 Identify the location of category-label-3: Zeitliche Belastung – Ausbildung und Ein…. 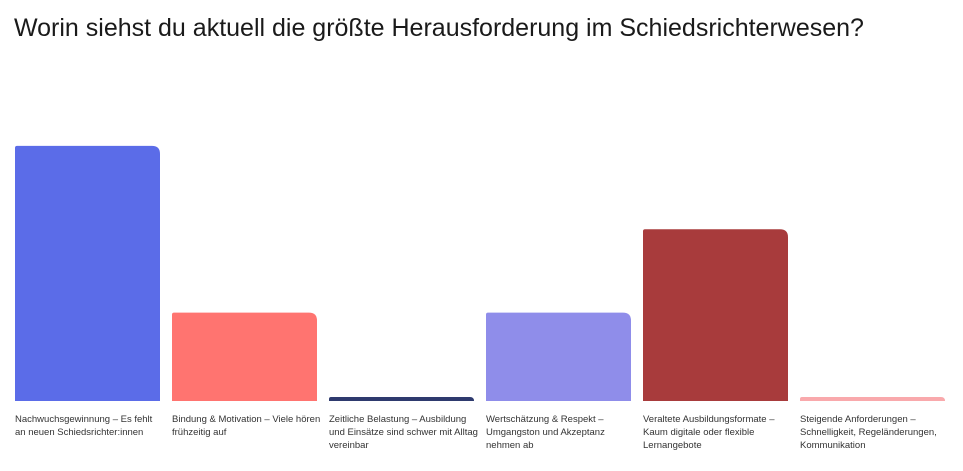
(403, 432).